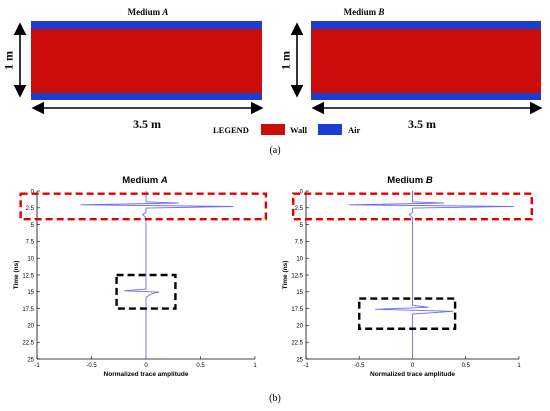  What do you see at coordinates (275, 150) in the screenshot?
I see `panel-a-label: (a)` at bounding box center [275, 150].